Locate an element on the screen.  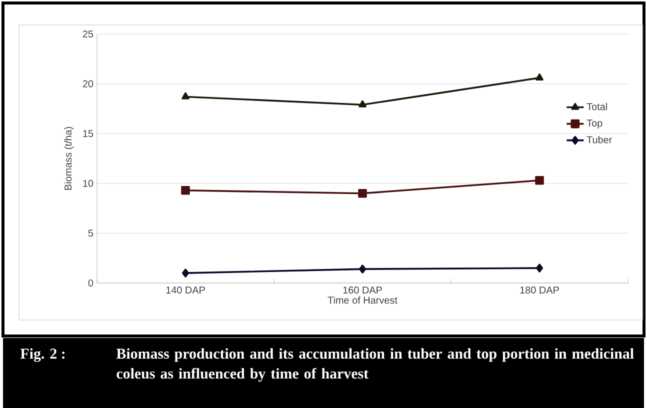
x-tick-label: 140 DAP is located at coordinates (185, 290).